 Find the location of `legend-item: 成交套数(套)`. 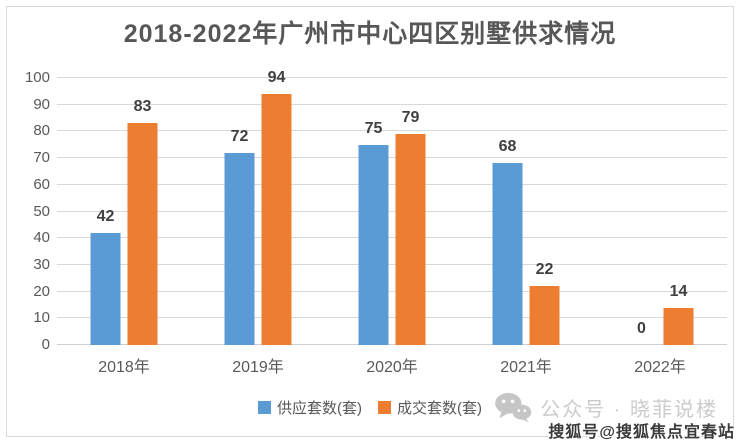

legend-item: 成交套数(套) is located at coordinates (430, 407).